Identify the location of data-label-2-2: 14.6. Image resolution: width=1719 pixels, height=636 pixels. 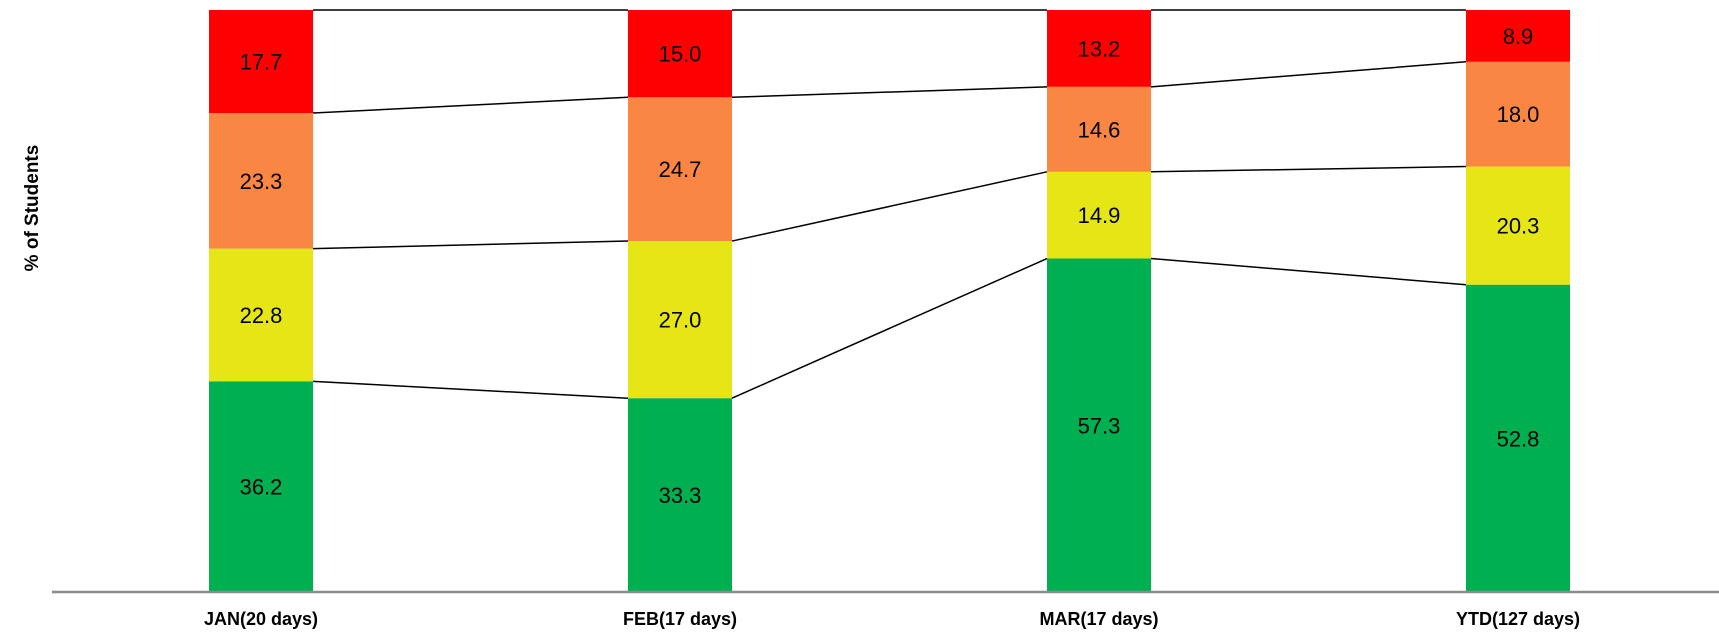
(1099, 129).